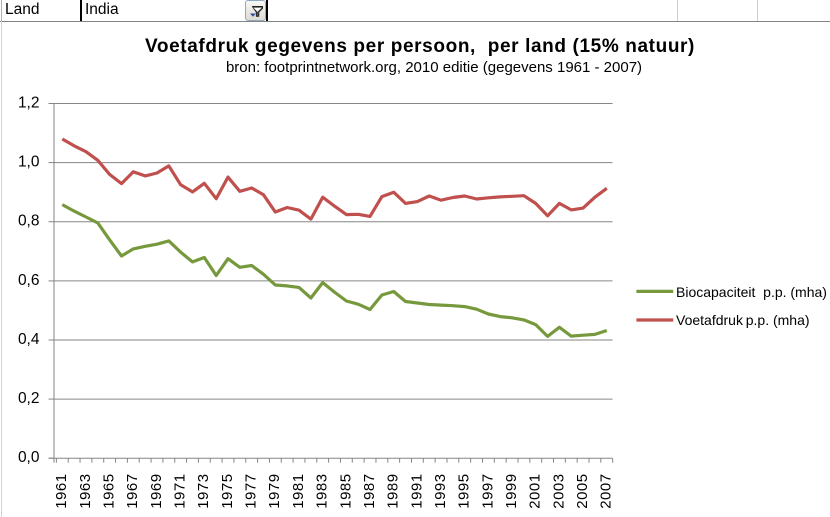  What do you see at coordinates (180, 490) in the screenshot?
I see `svg-text: 1971` at bounding box center [180, 490].